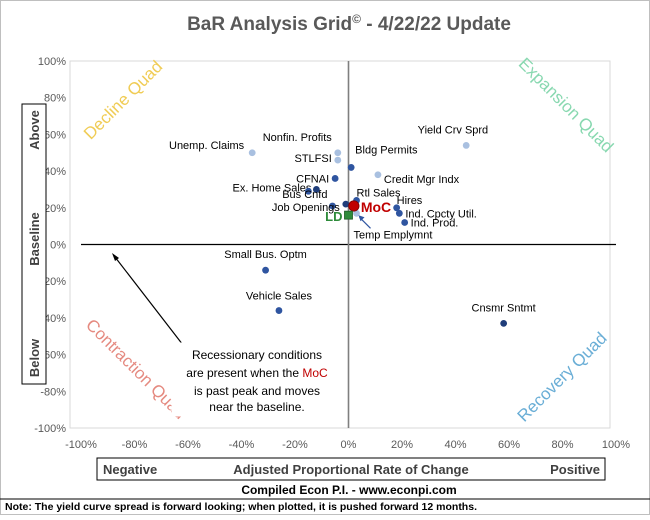  What do you see at coordinates (55, 209) in the screenshot?
I see `y-tick-label: 20%` at bounding box center [55, 209].